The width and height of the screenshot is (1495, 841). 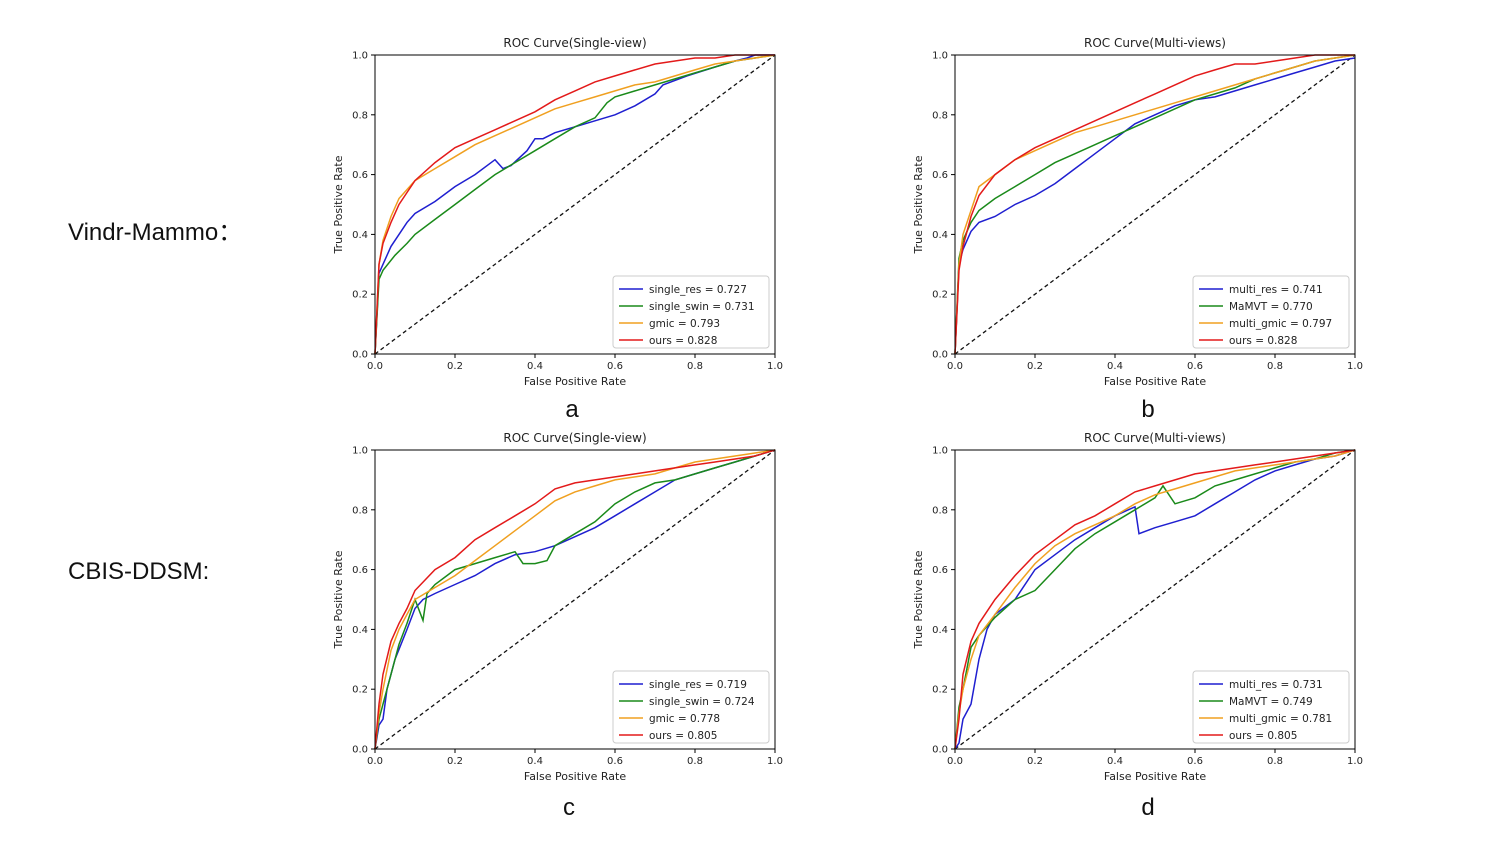 I want to click on legend-label-0: multi_res = 0.731, so click(x=1276, y=685).